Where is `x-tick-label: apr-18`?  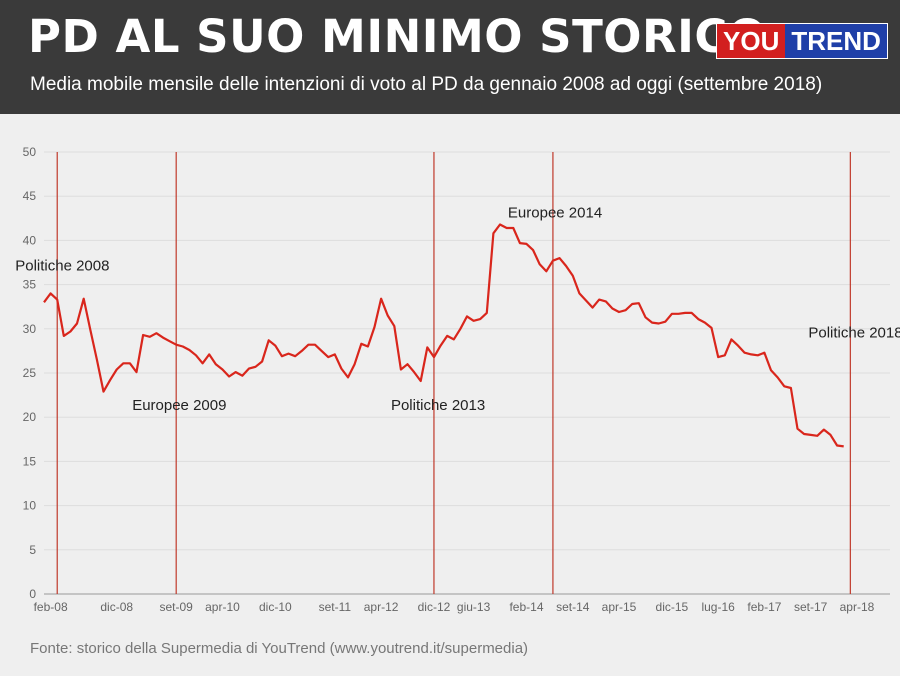
x-tick-label: apr-18 is located at coordinates (857, 607).